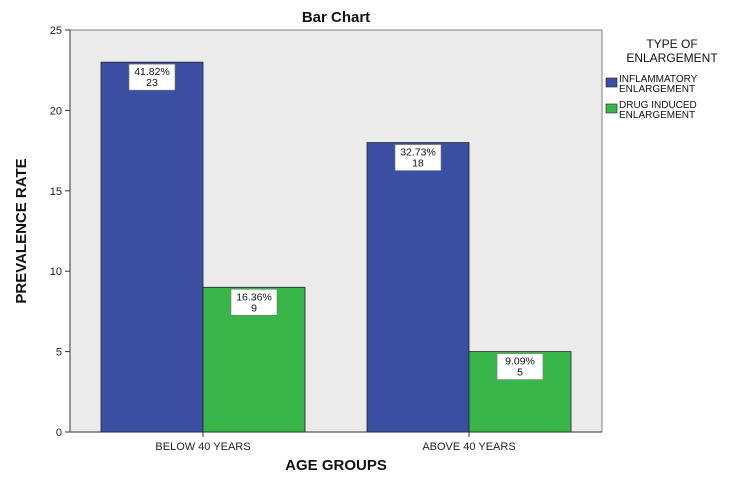 The height and width of the screenshot is (477, 738). Describe the element at coordinates (671, 44) in the screenshot. I see `legend-title-line-1: TYPE OF` at that location.